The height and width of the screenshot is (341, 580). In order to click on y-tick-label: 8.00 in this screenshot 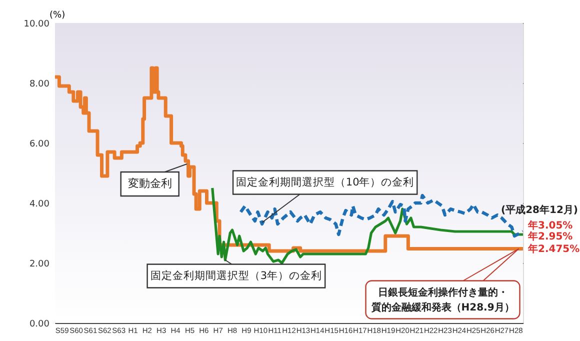, I will do `click(39, 85)`.